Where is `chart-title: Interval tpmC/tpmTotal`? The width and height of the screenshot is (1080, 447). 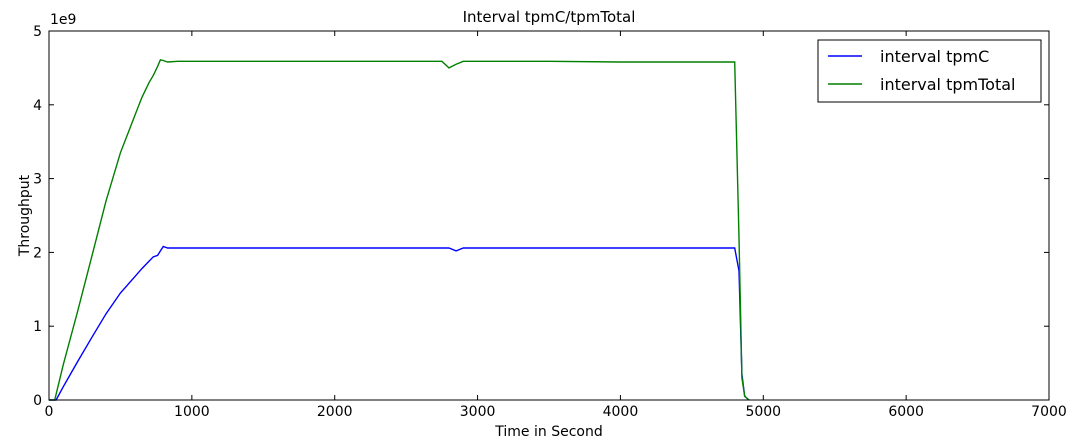
chart-title: Interval tpmC/tpmTotal is located at coordinates (549, 17).